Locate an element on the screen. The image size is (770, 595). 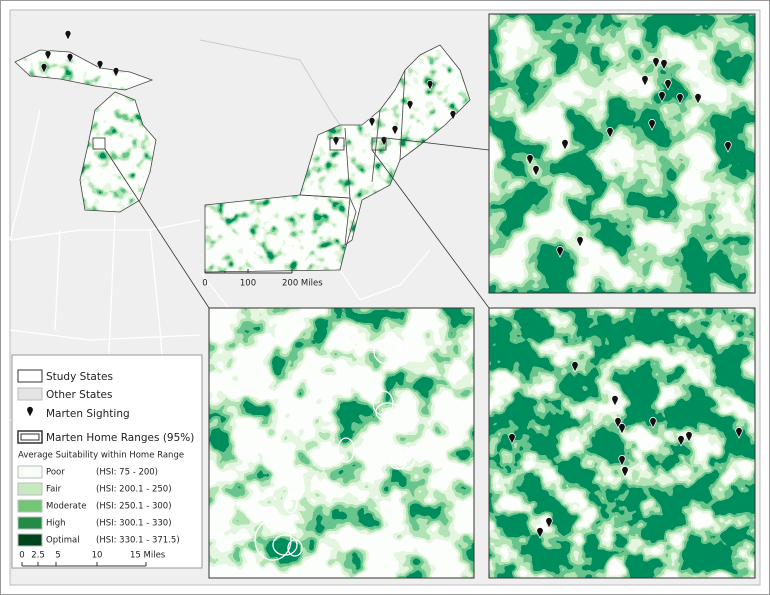
legend-label: Other States is located at coordinates (79, 395).